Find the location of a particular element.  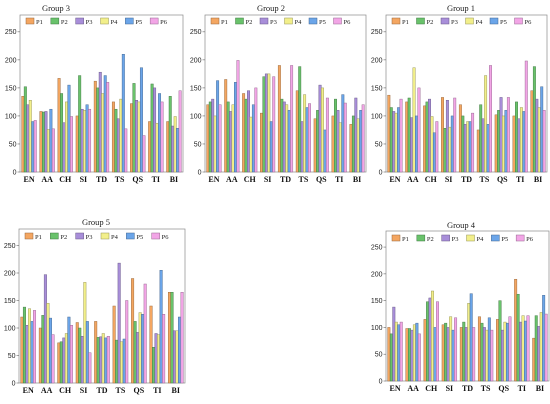

bar-group-4-ch-p2 is located at coordinates (428, 341).